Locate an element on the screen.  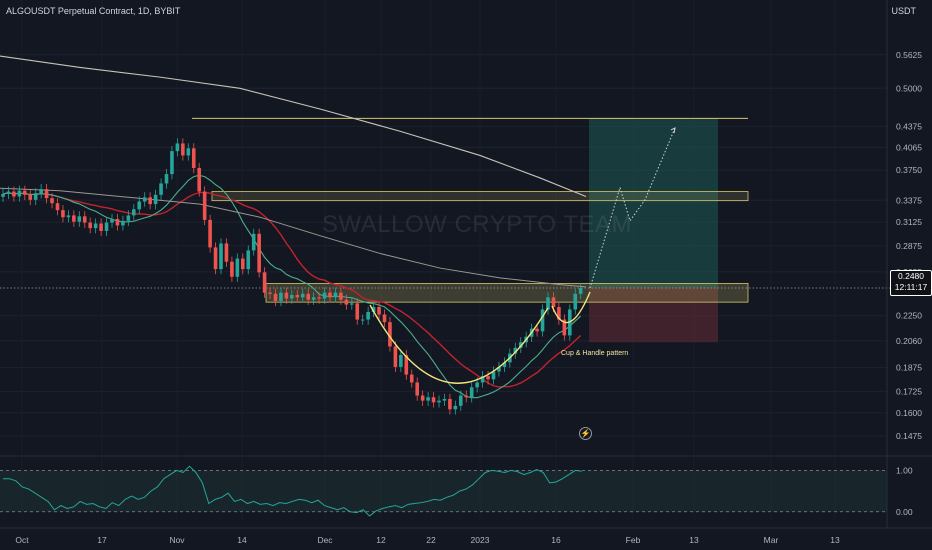
x-tick-label: Feb is located at coordinates (633, 540).